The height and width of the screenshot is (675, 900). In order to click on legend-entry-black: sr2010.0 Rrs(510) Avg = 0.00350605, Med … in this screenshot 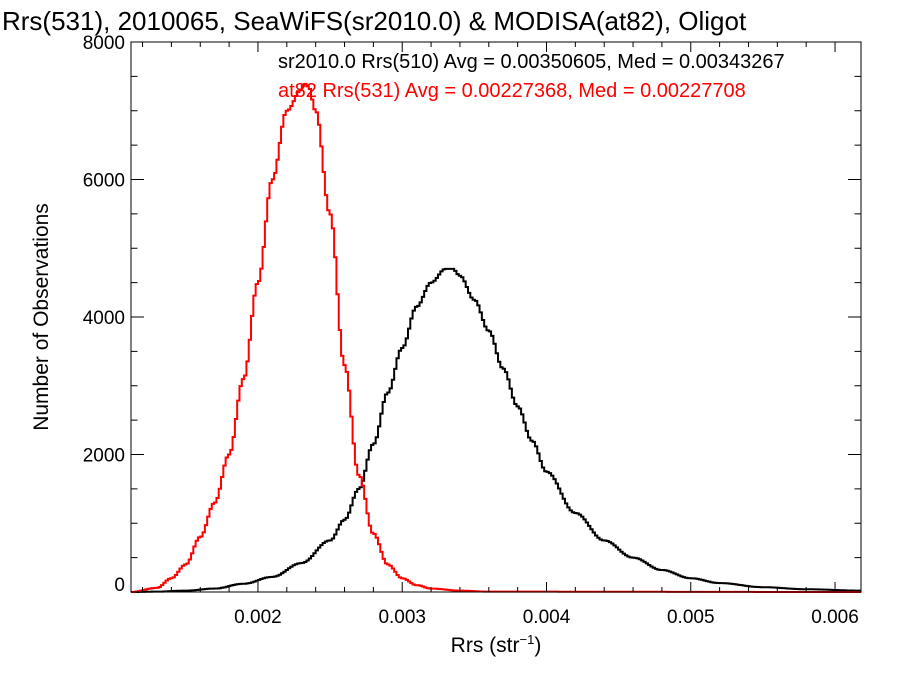, I will do `click(531, 62)`.